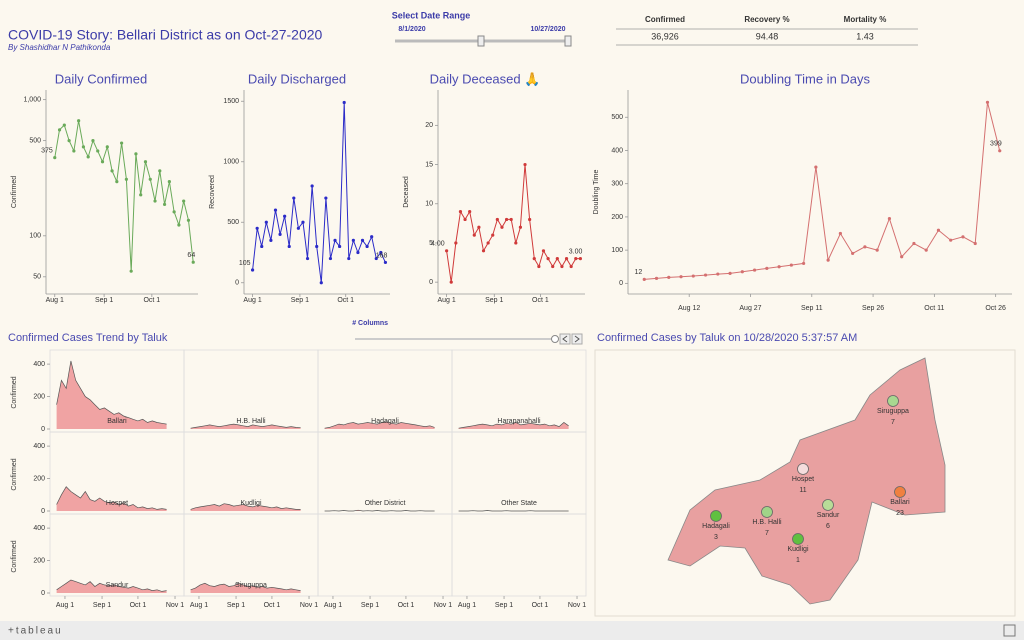  What do you see at coordinates (519, 503) in the screenshot?
I see `series-label: Other State` at bounding box center [519, 503].